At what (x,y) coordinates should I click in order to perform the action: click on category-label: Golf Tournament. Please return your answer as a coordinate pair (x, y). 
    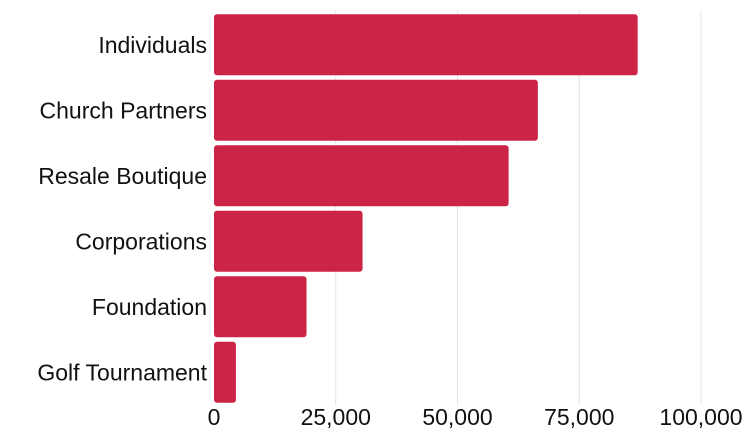
    Looking at the image, I should click on (122, 372).